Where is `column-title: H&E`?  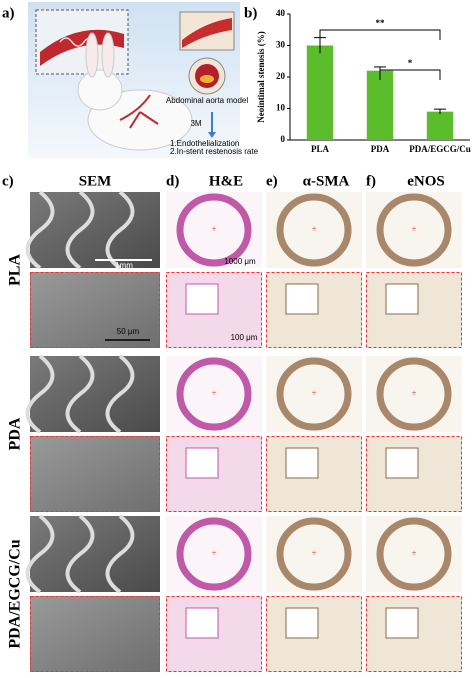
column-title: H&E is located at coordinates (226, 181).